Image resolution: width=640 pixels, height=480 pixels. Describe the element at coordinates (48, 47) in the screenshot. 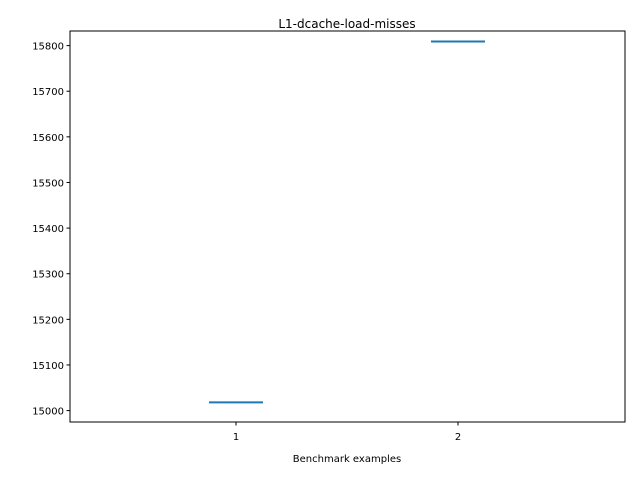

I see `y-tick-label: 15800` at that location.